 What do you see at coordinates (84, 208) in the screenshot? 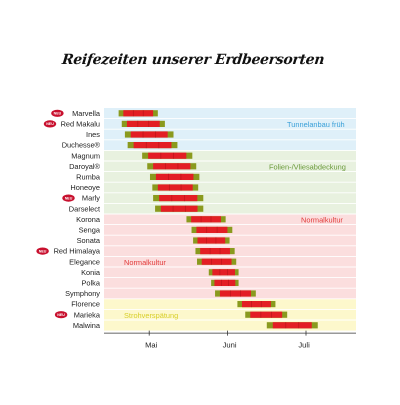
I see `variety-label: Darselect` at bounding box center [84, 208].